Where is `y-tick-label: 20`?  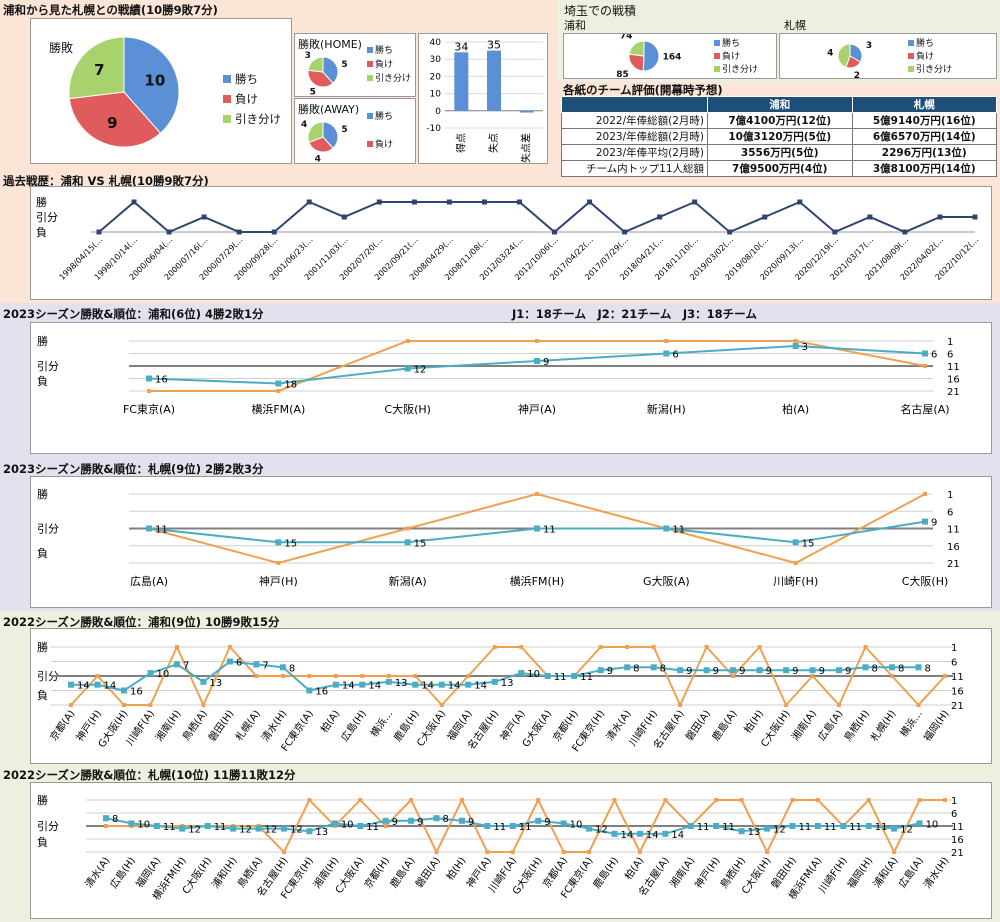 y-tick-label: 20 is located at coordinates (436, 77).